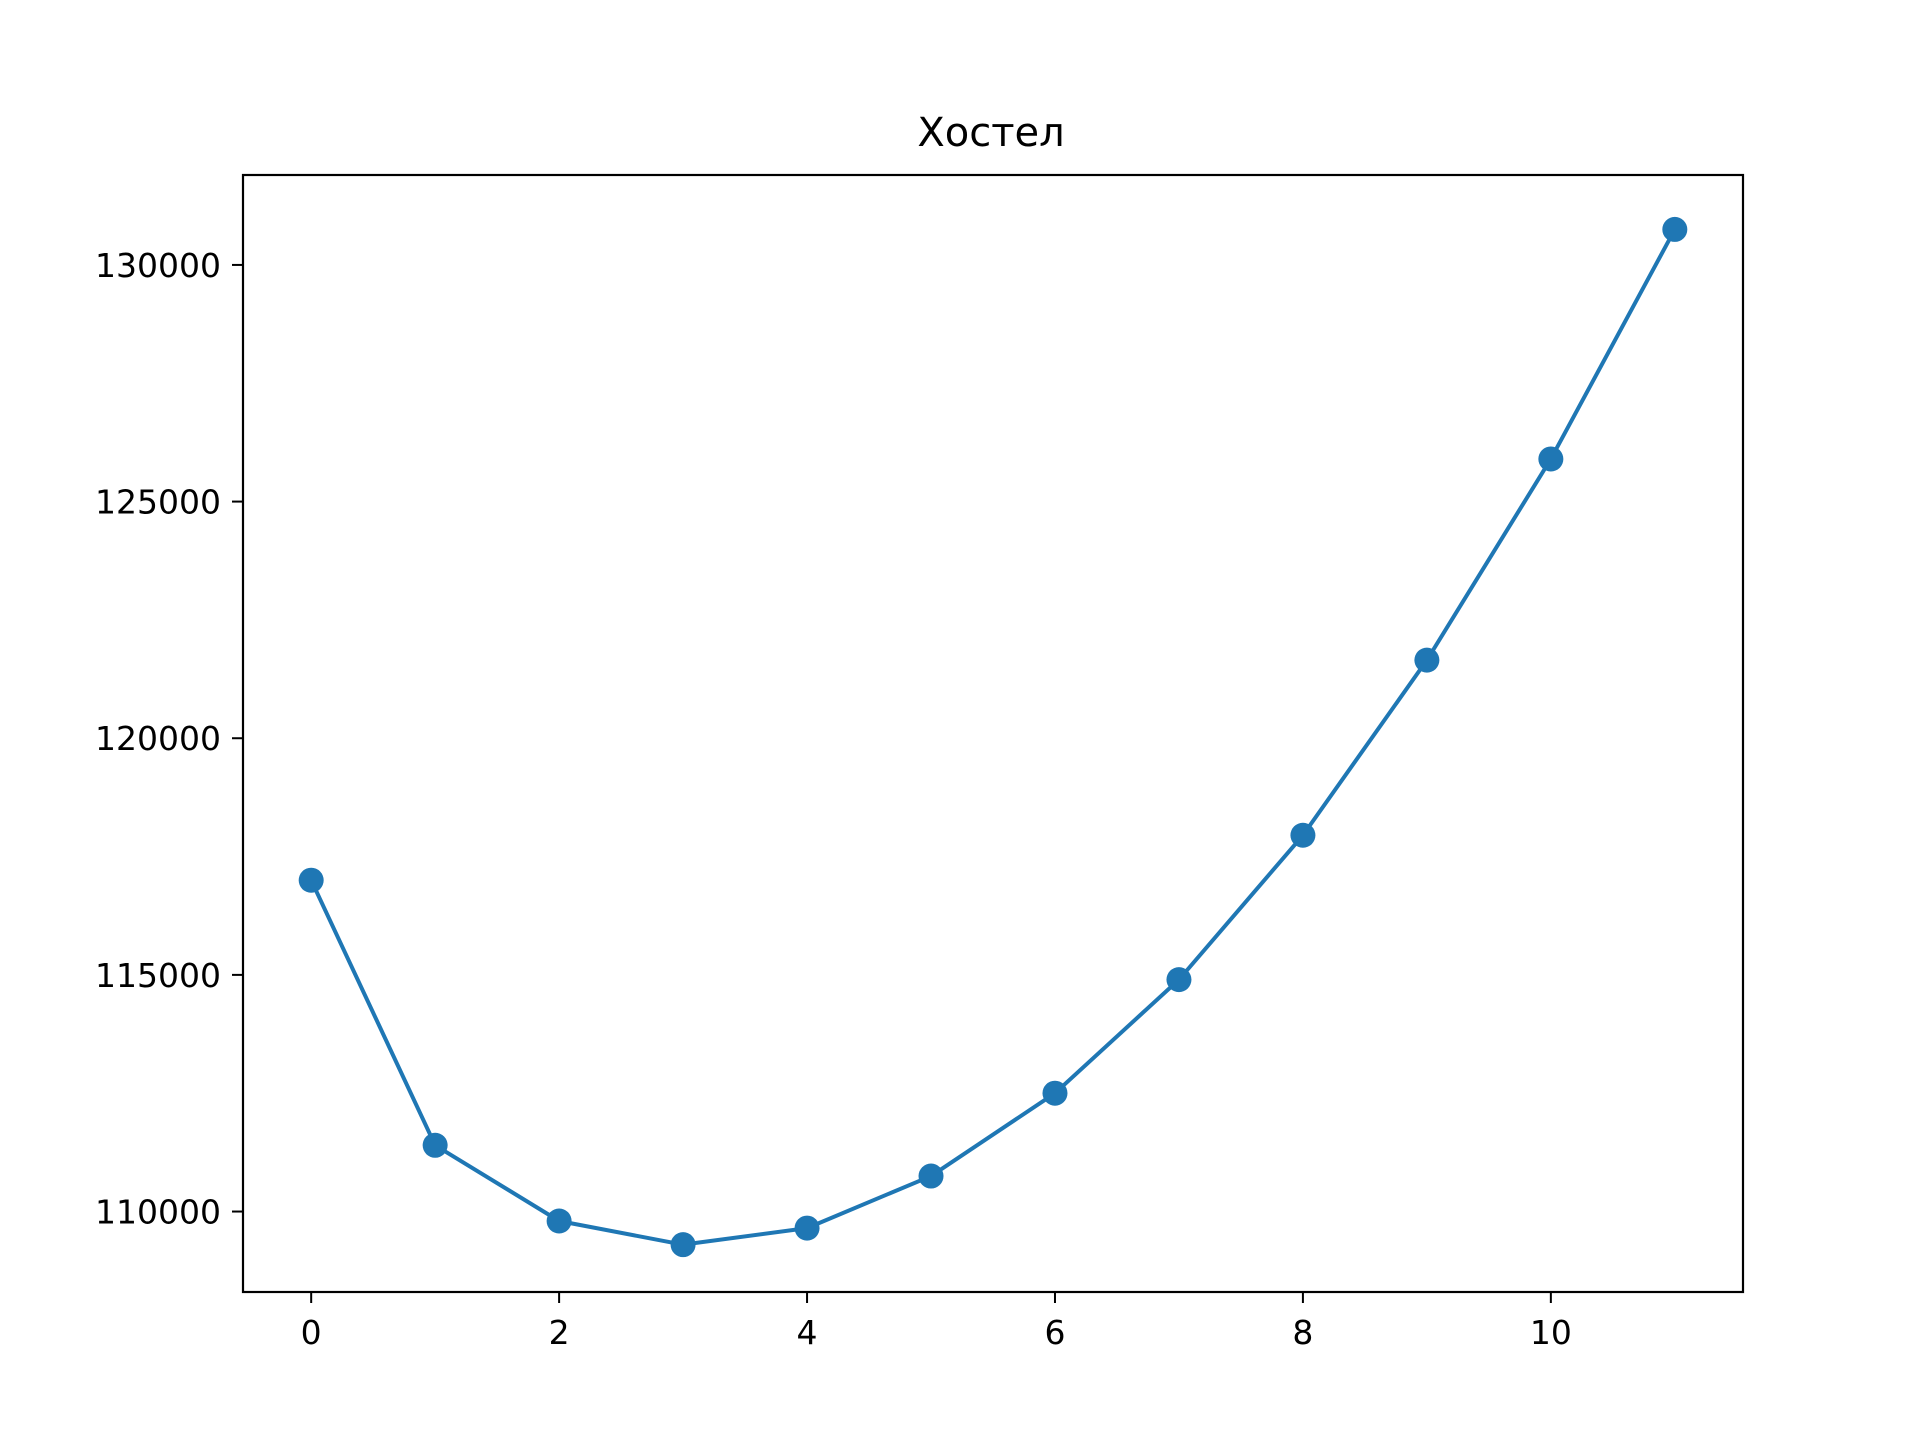 The image size is (1920, 1445). Describe the element at coordinates (158, 502) in the screenshot. I see `y-tick-label: 125000` at that location.